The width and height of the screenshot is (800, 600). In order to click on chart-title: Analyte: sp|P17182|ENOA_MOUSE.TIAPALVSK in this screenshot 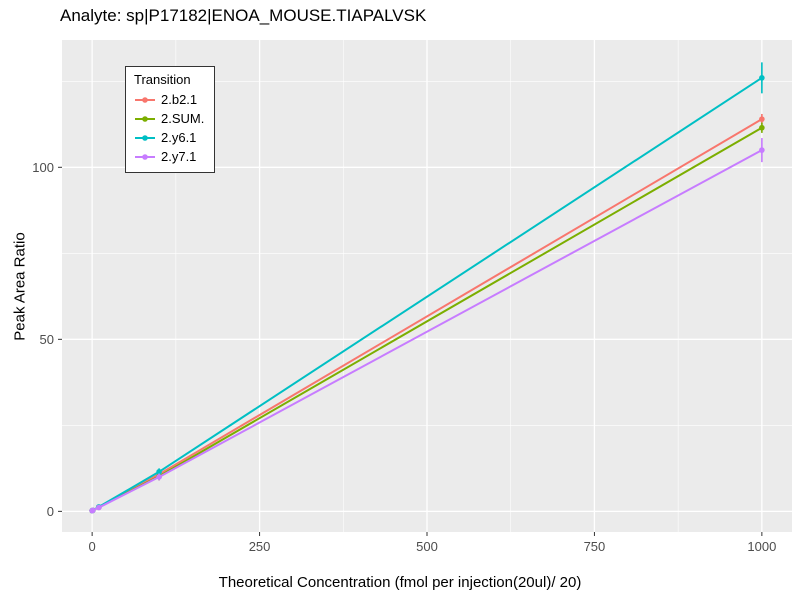, I will do `click(243, 15)`.